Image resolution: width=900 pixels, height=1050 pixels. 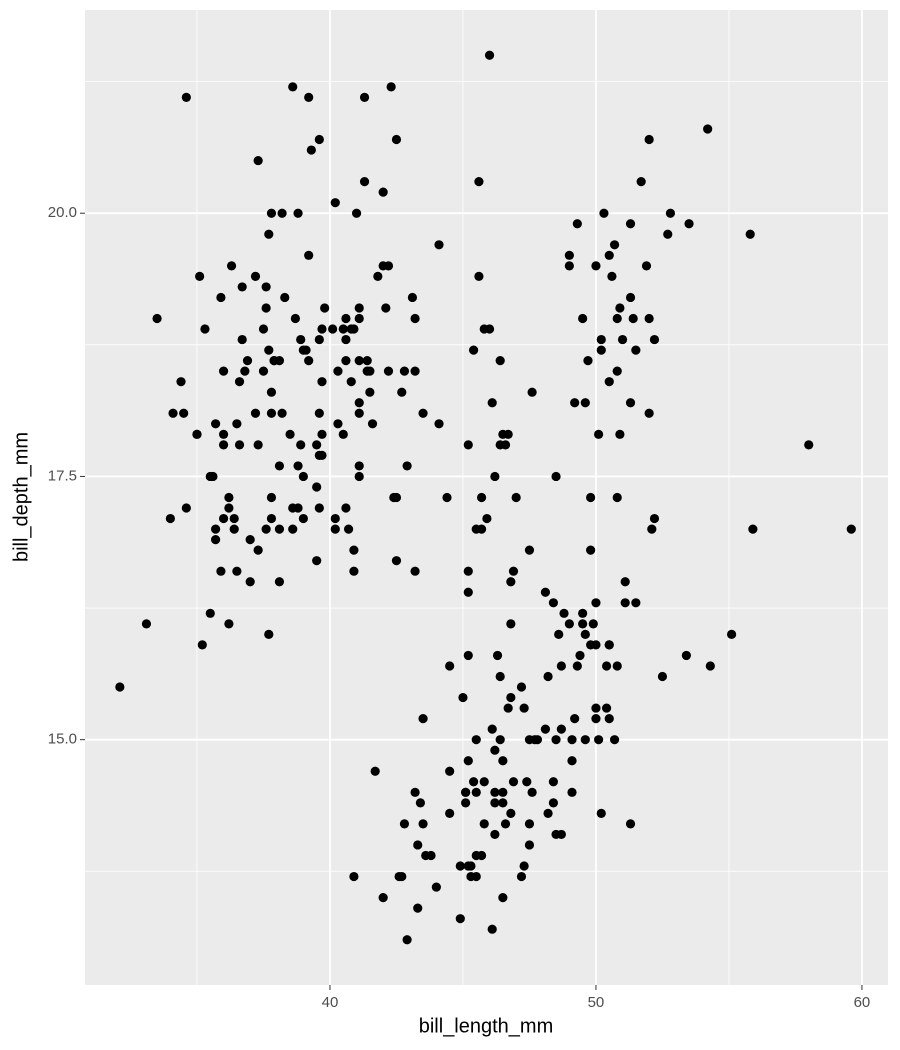 What do you see at coordinates (596, 1002) in the screenshot?
I see `x-tick-label: 50` at bounding box center [596, 1002].